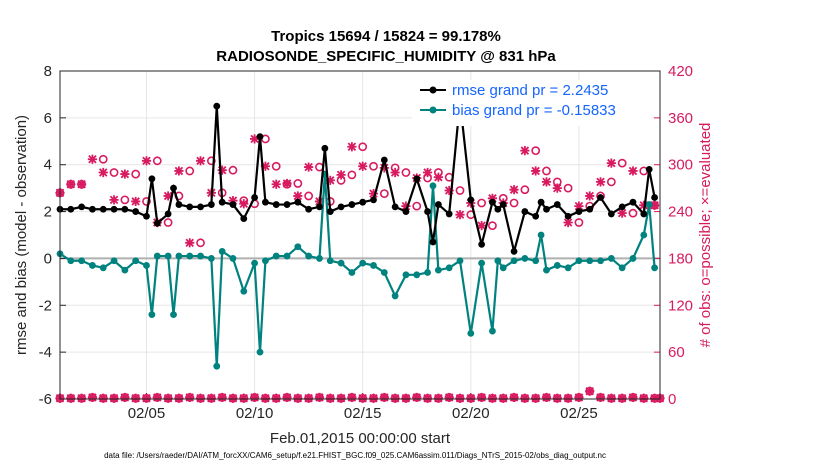 This screenshot has width=830, height=470. Describe the element at coordinates (45, 305) in the screenshot. I see `y-tick-label: -2` at that location.